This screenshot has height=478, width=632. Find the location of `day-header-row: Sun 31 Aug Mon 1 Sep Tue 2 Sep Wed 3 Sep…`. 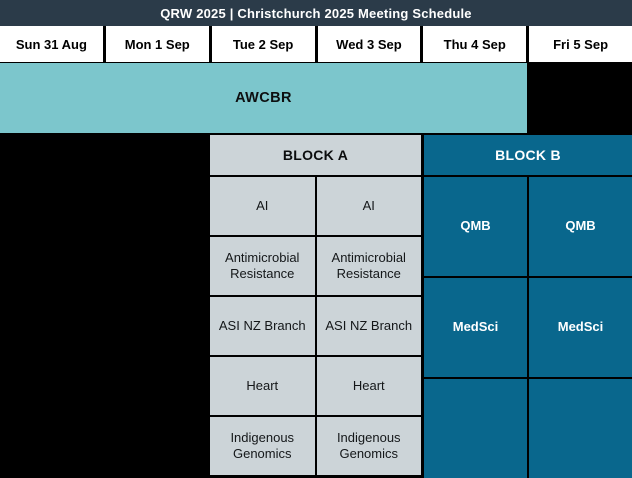

day-header-row: Sun 31 Aug Mon 1 Sep Tue 2 Sep Wed 3 Sep… is located at coordinates (316, 44).